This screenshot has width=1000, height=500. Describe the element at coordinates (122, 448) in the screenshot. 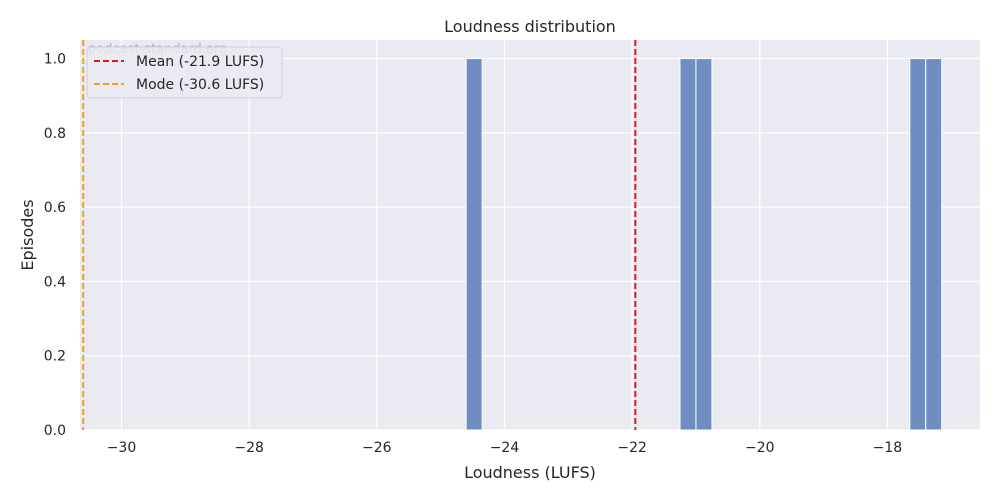

I see `x-tick-label: −30` at that location.